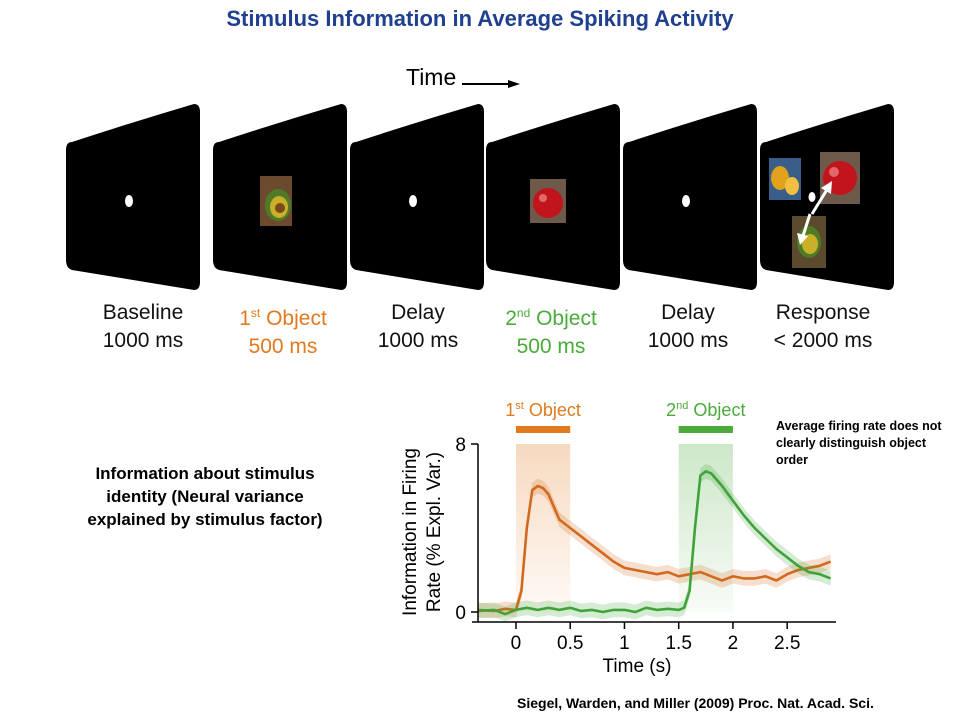 The height and width of the screenshot is (720, 960). Describe the element at coordinates (460, 613) in the screenshot. I see `y-tick-label: 0` at that location.